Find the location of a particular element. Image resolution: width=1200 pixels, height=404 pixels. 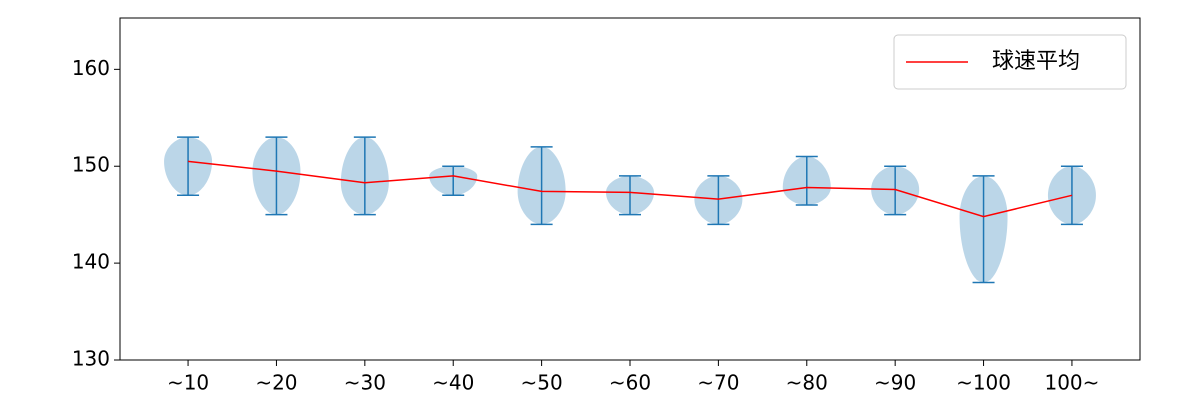

x-tick-label: ~80 is located at coordinates (807, 383).